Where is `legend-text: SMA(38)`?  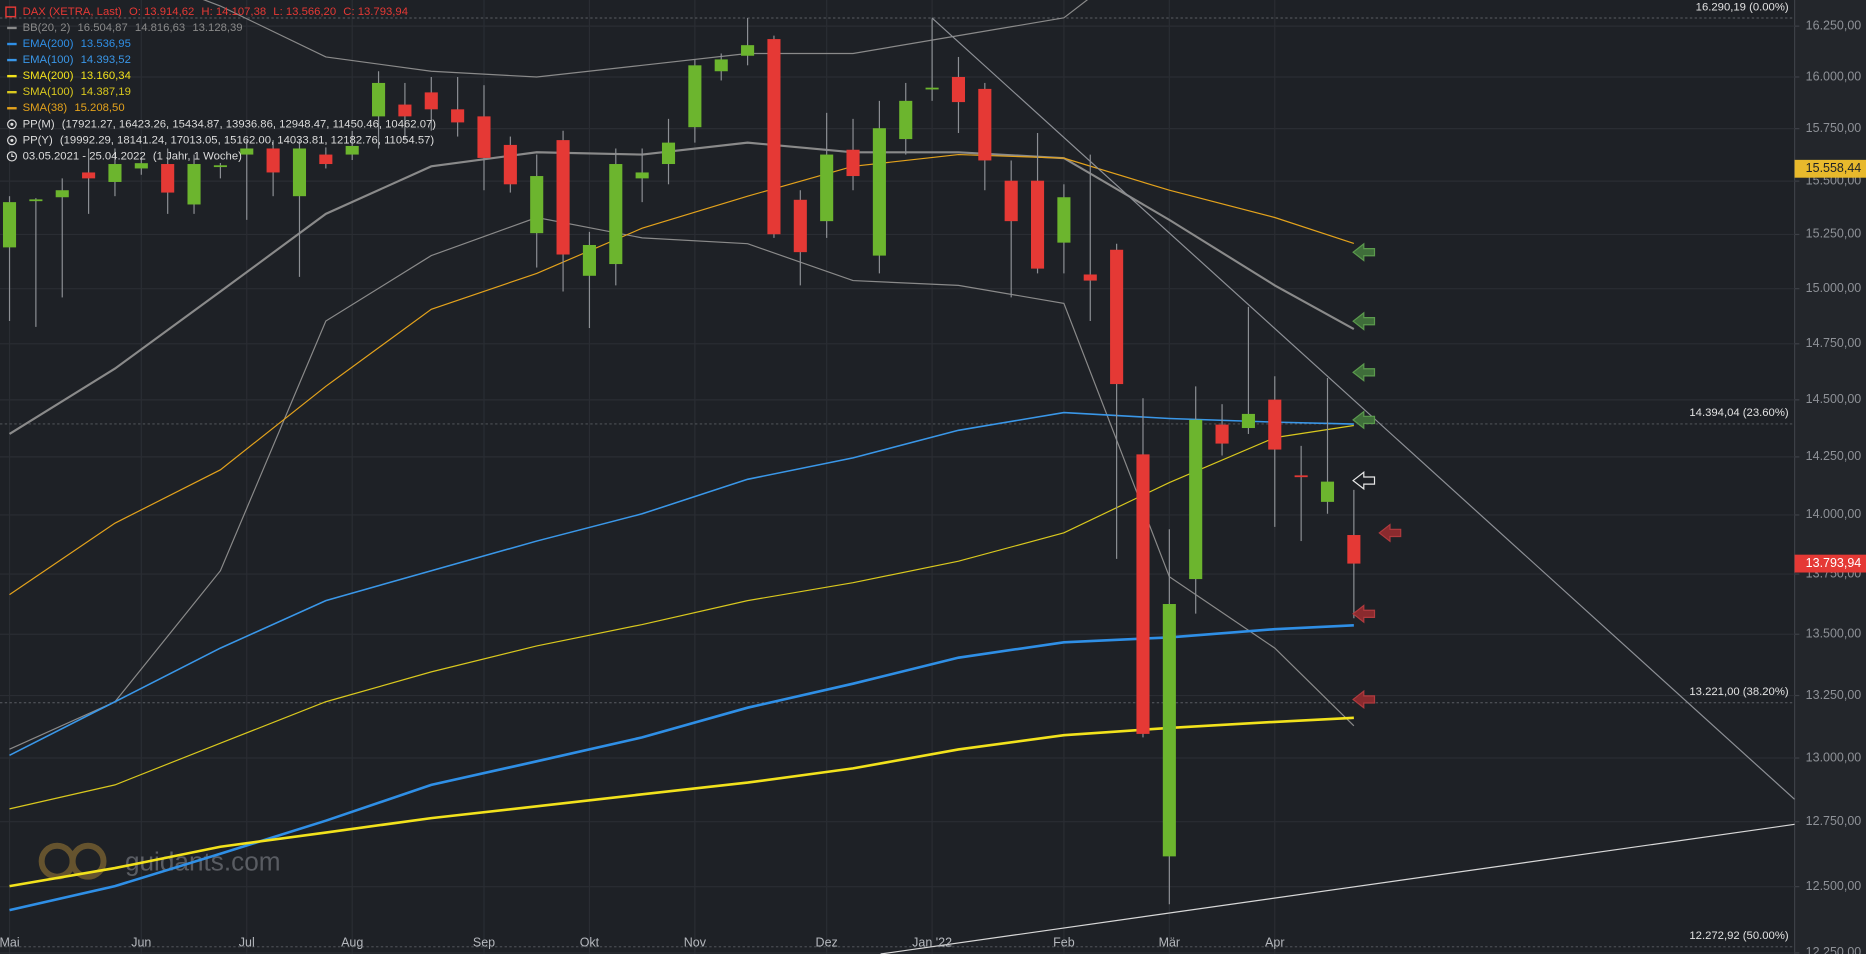
legend-text: SMA(38) is located at coordinates (45, 108).